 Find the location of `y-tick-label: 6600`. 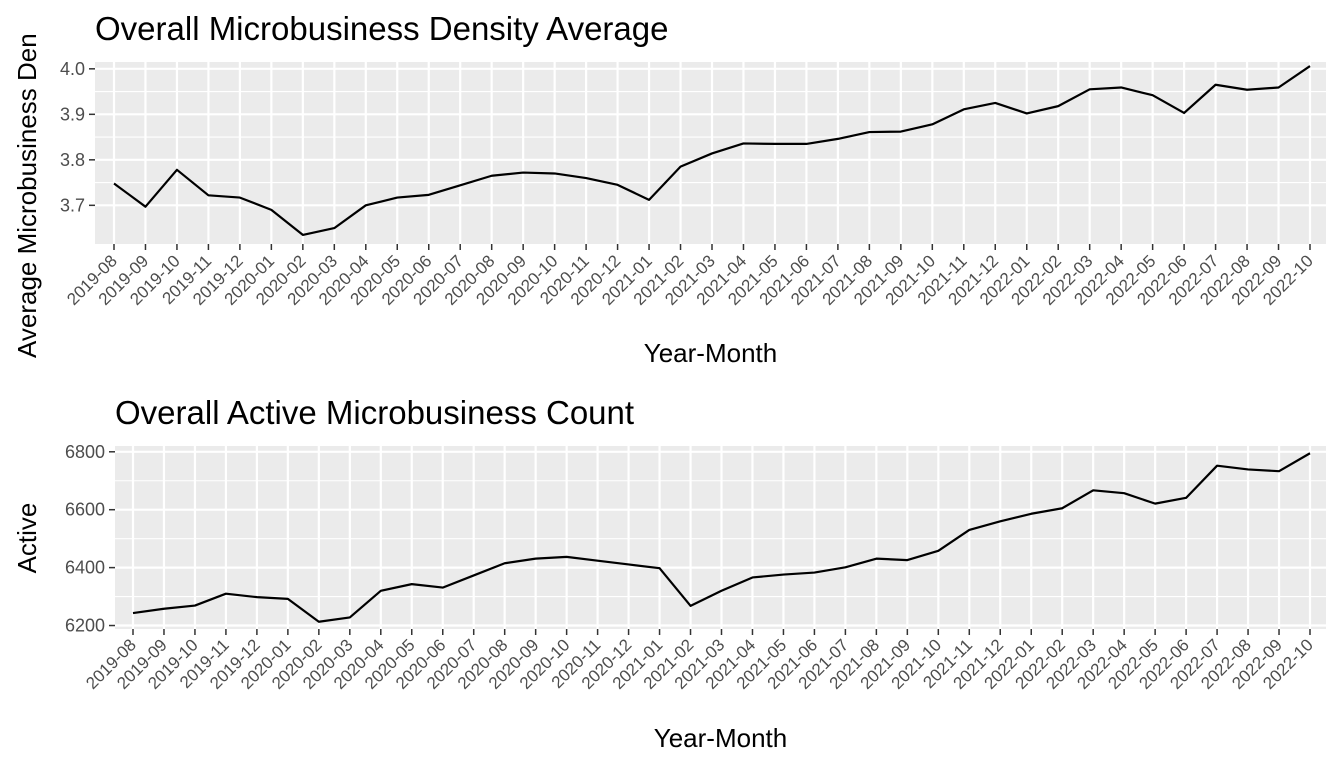

y-tick-label: 6600 is located at coordinates (85, 510).